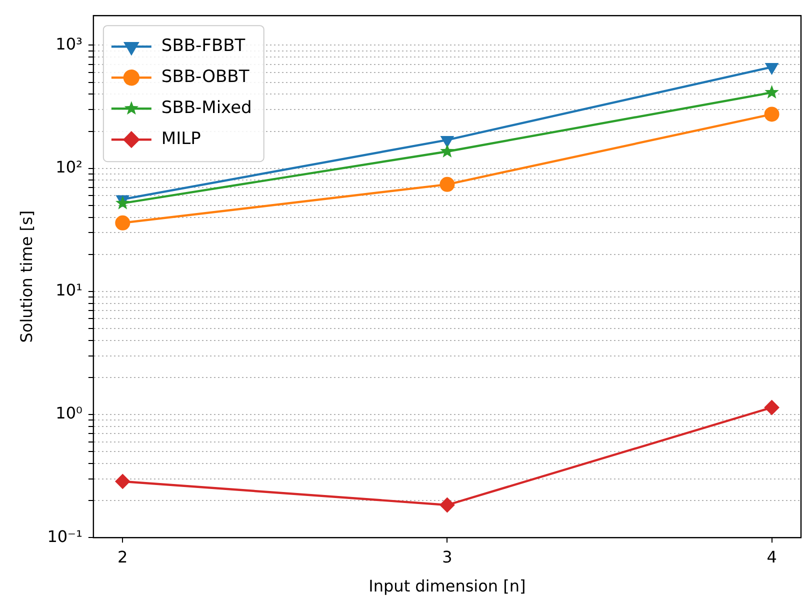 Image resolution: width=809 pixels, height=605 pixels. What do you see at coordinates (206, 108) in the screenshot?
I see `legend-label: SBB-Mixed` at bounding box center [206, 108].